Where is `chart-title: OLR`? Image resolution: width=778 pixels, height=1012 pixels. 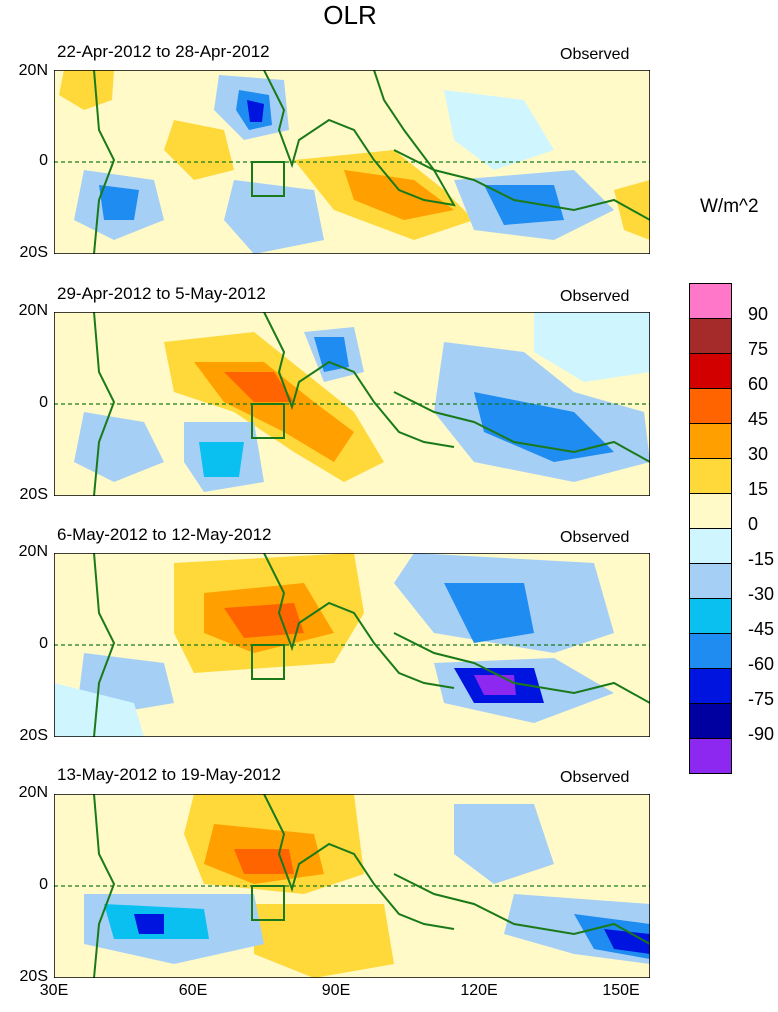
chart-title: OLR is located at coordinates (350, 15).